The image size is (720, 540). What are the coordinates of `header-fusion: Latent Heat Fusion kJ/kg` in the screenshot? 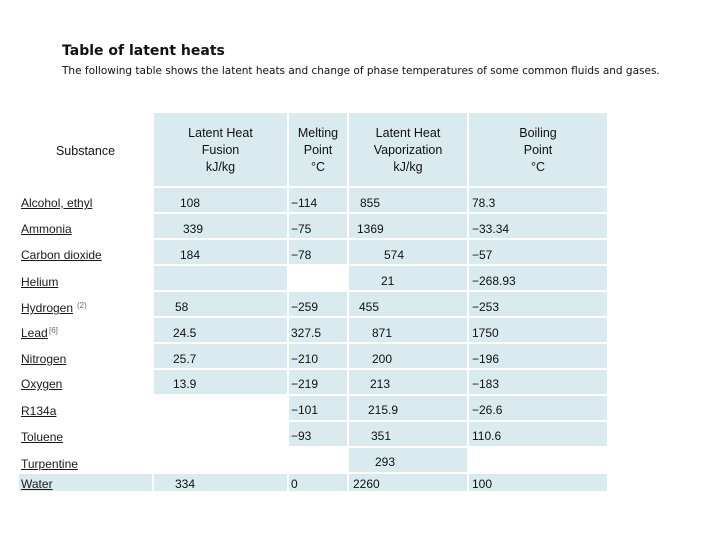 It's located at (220, 149).